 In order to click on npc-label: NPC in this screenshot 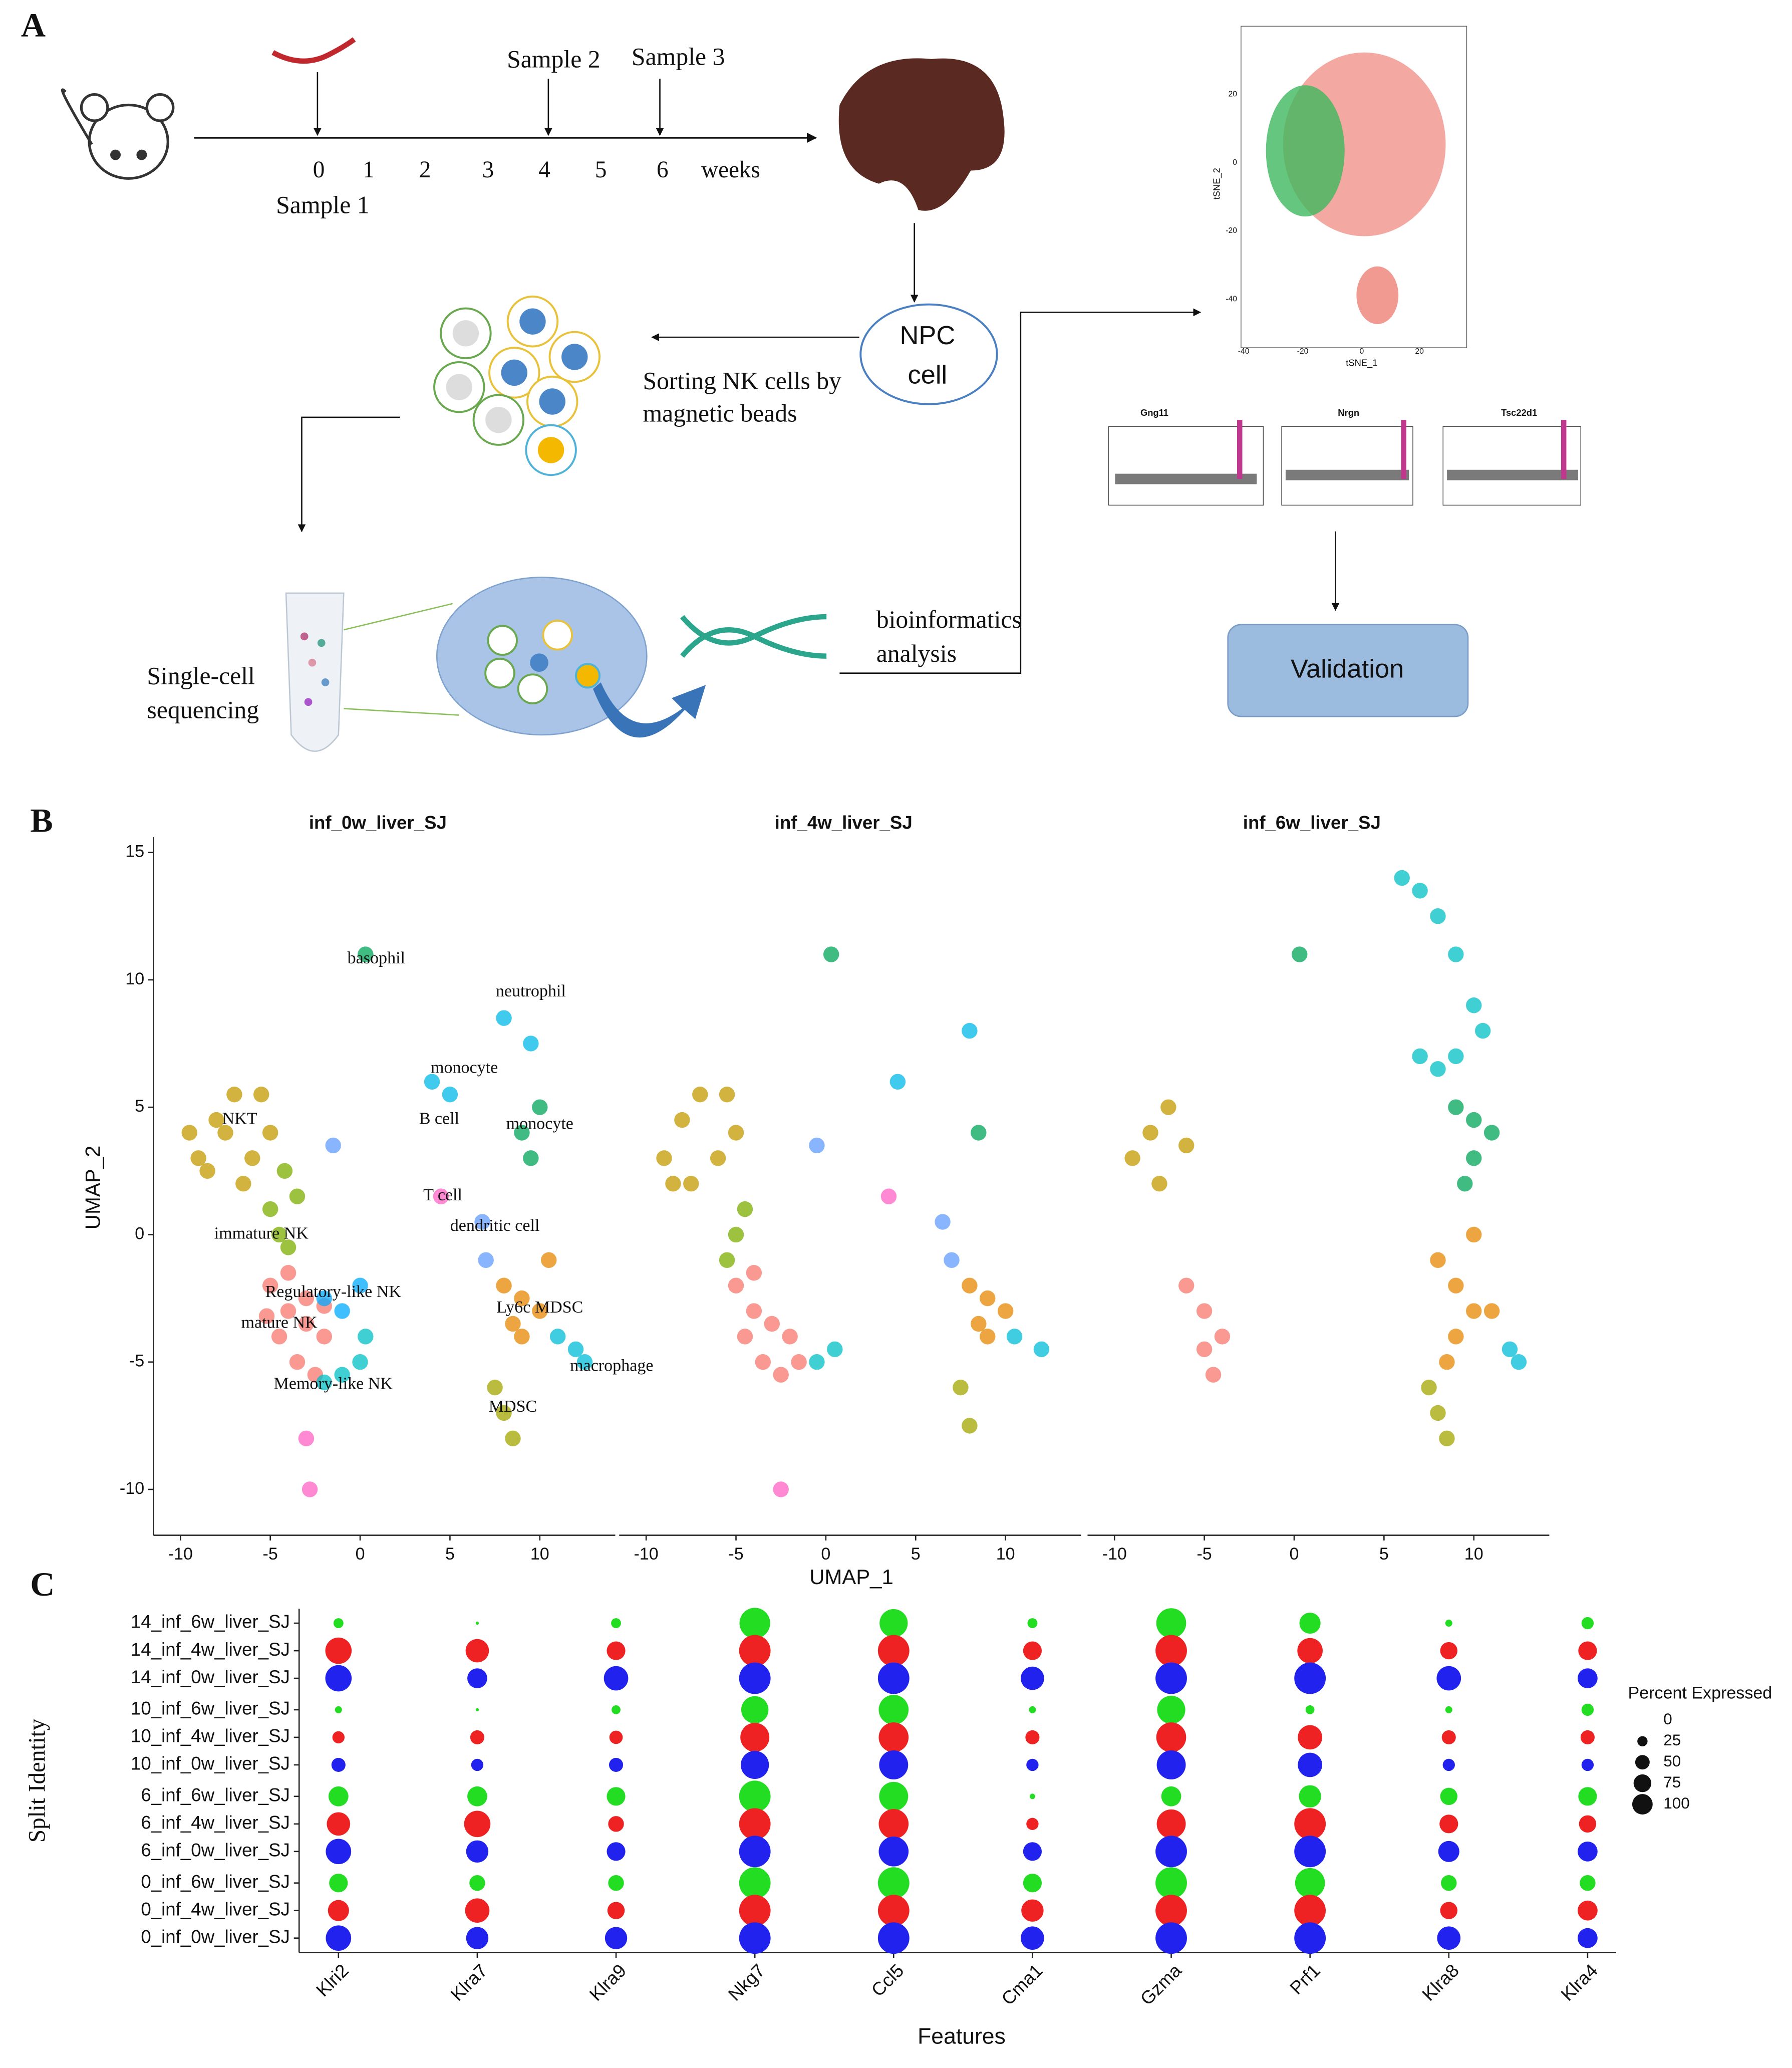, I will do `click(928, 335)`.